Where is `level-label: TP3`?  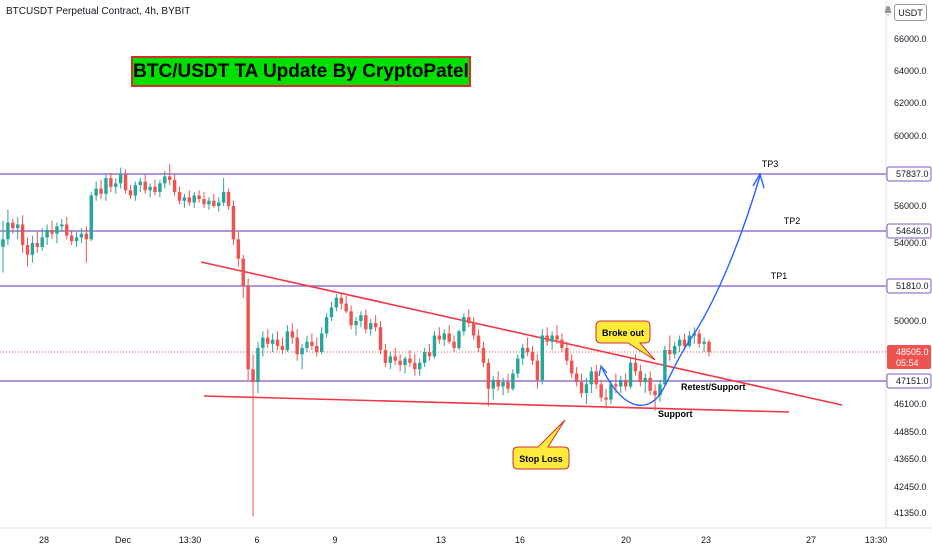 level-label: TP3 is located at coordinates (770, 164).